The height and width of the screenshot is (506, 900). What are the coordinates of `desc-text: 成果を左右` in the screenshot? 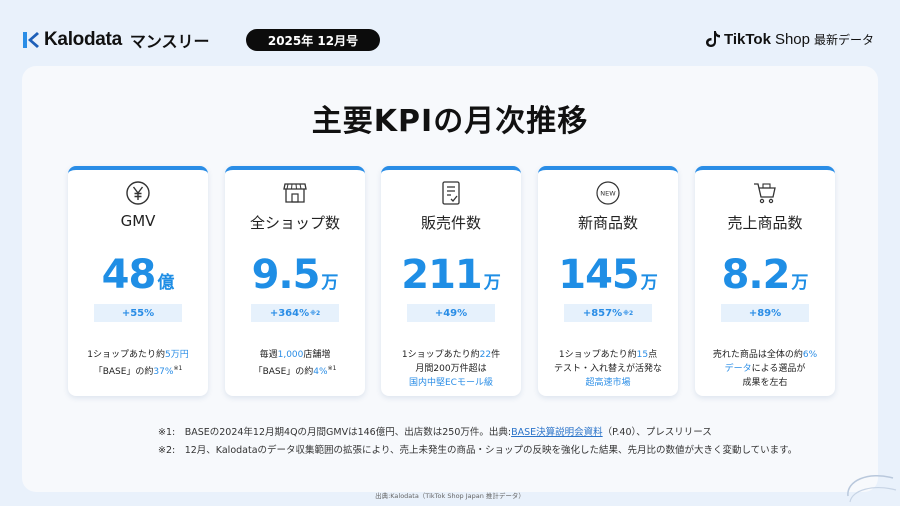 It's located at (765, 383).